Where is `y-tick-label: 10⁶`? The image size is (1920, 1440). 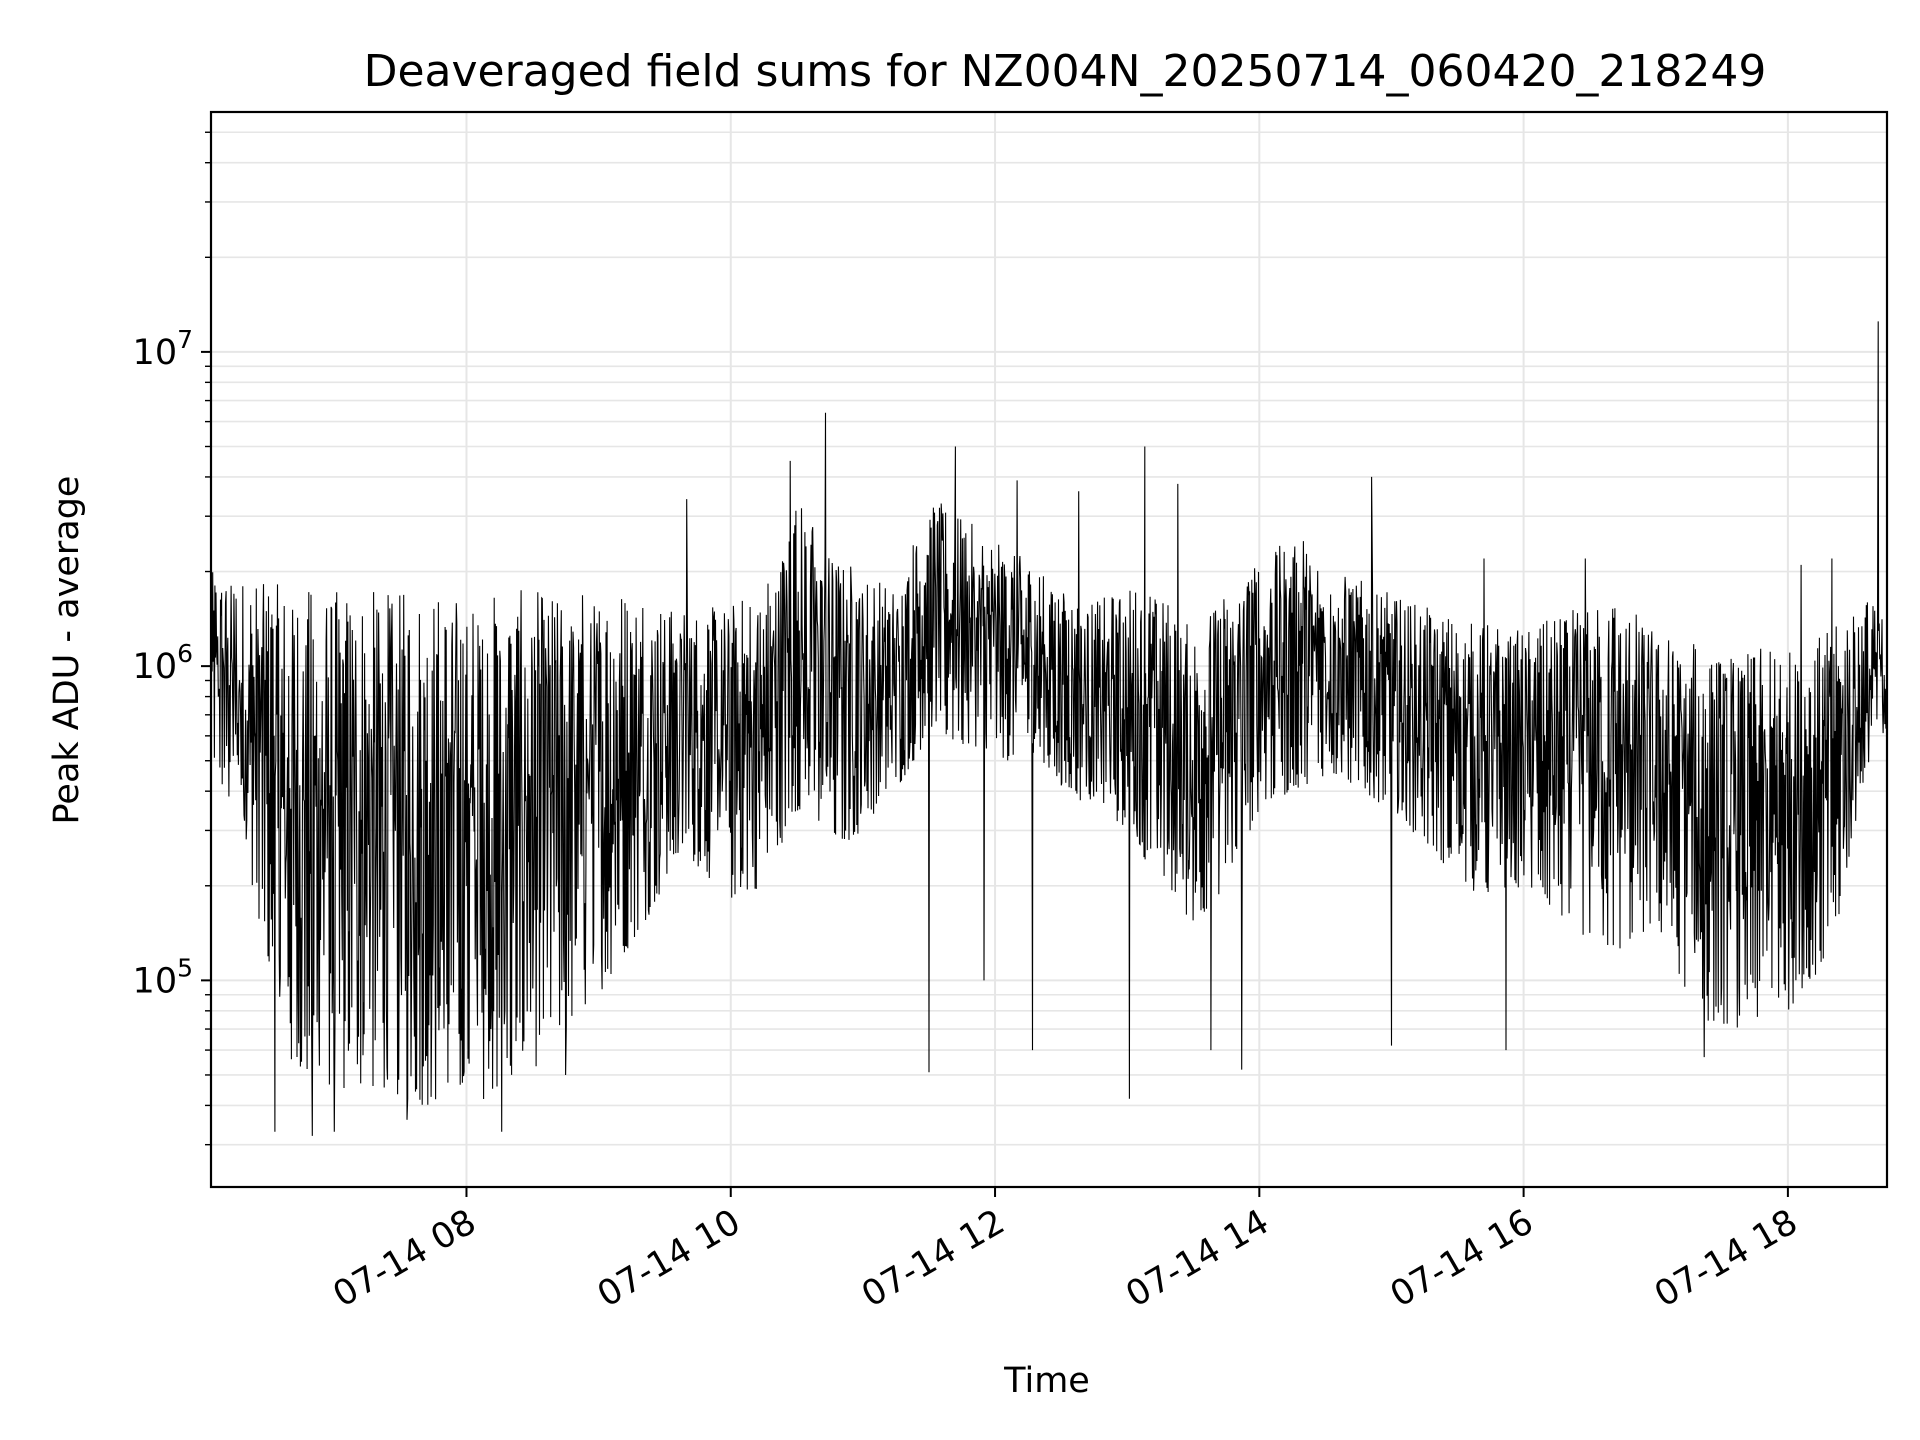 y-tick-label: 10⁶ is located at coordinates (163, 663).